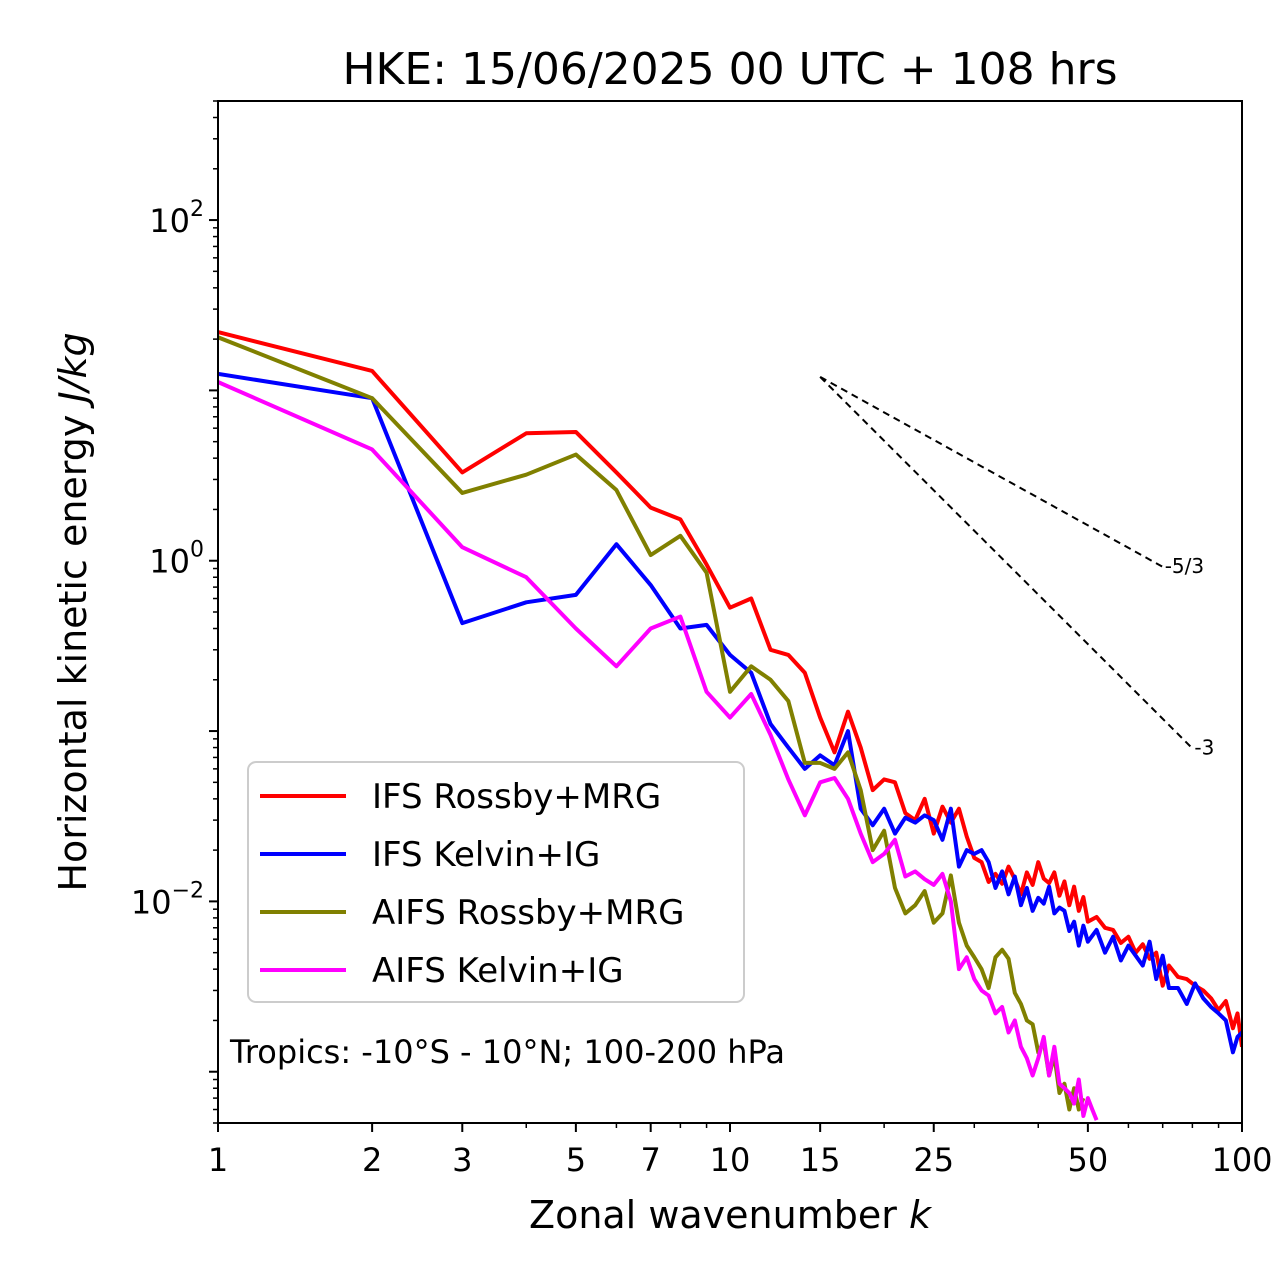 The height and width of the screenshot is (1288, 1280). Describe the element at coordinates (713, 1215) in the screenshot. I see `x-axis-label-text: Zonal wavenumber` at that location.